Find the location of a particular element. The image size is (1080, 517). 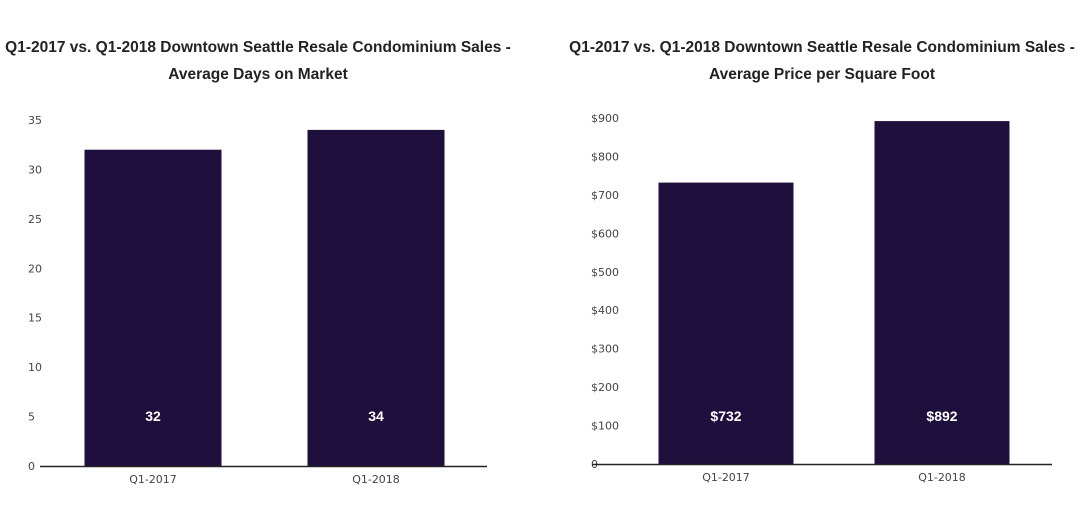

y-tick-label: $600 is located at coordinates (605, 233).